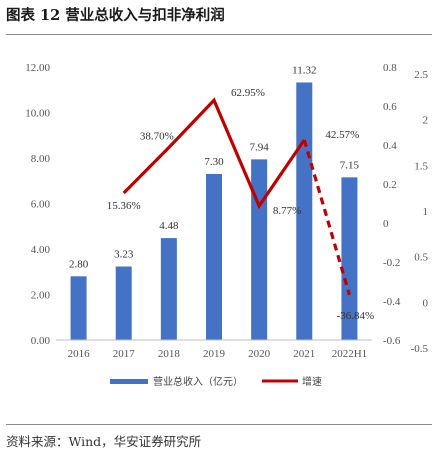 The image size is (437, 455). What do you see at coordinates (123, 303) in the screenshot?
I see `bar-2017` at bounding box center [123, 303].